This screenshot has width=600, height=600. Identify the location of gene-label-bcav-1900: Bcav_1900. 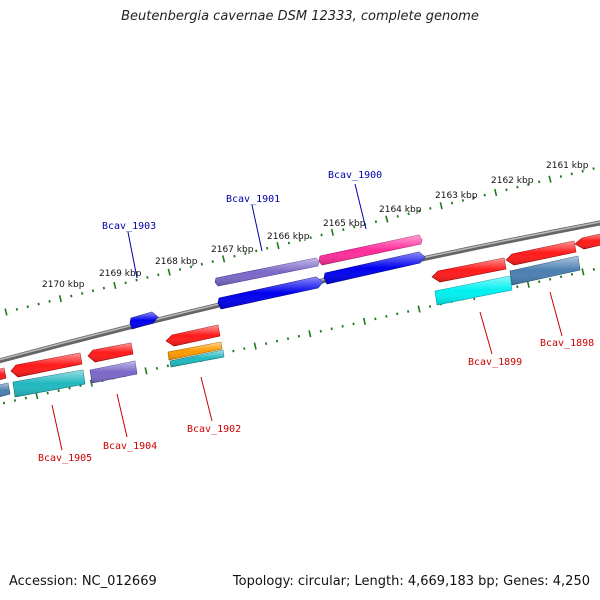
(355, 175).